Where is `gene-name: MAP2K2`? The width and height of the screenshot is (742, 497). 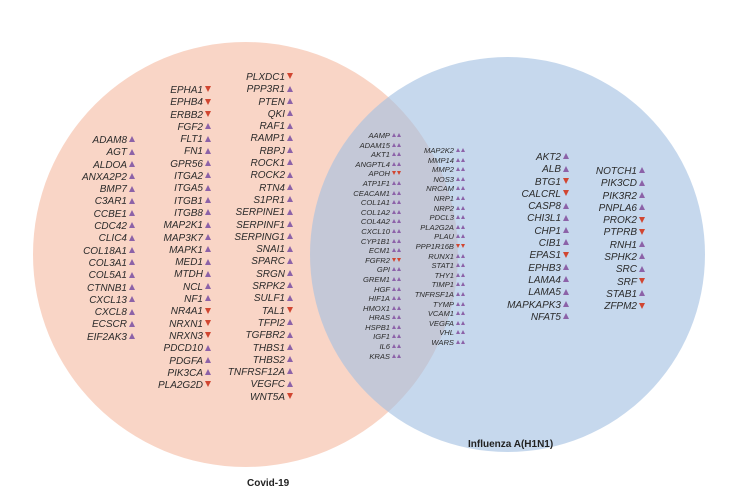 gene-name: MAP2K2 is located at coordinates (439, 150).